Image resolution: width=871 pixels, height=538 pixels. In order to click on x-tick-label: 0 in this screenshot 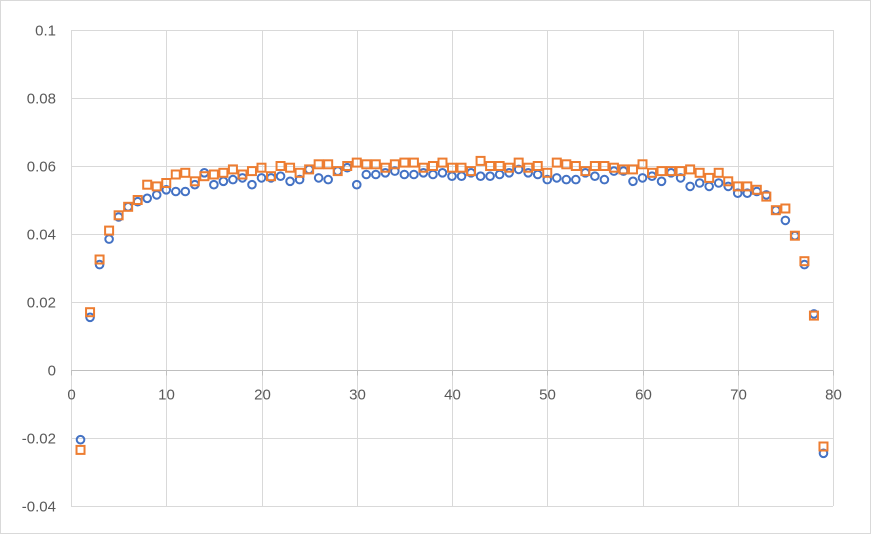, I will do `click(71, 395)`.